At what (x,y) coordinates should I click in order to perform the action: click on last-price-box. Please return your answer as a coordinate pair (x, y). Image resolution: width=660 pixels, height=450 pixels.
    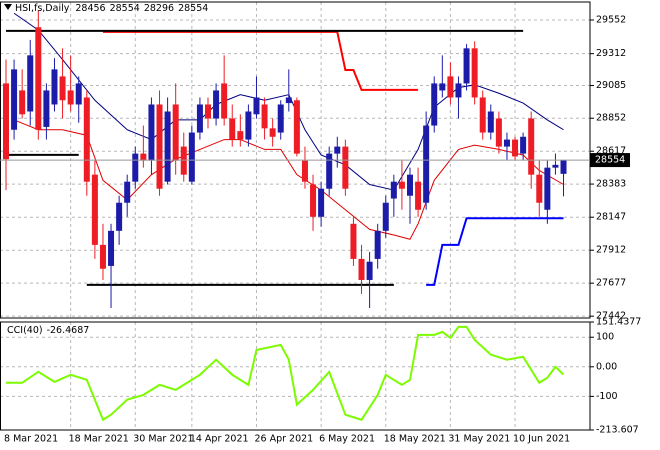
    Looking at the image, I should click on (610, 160).